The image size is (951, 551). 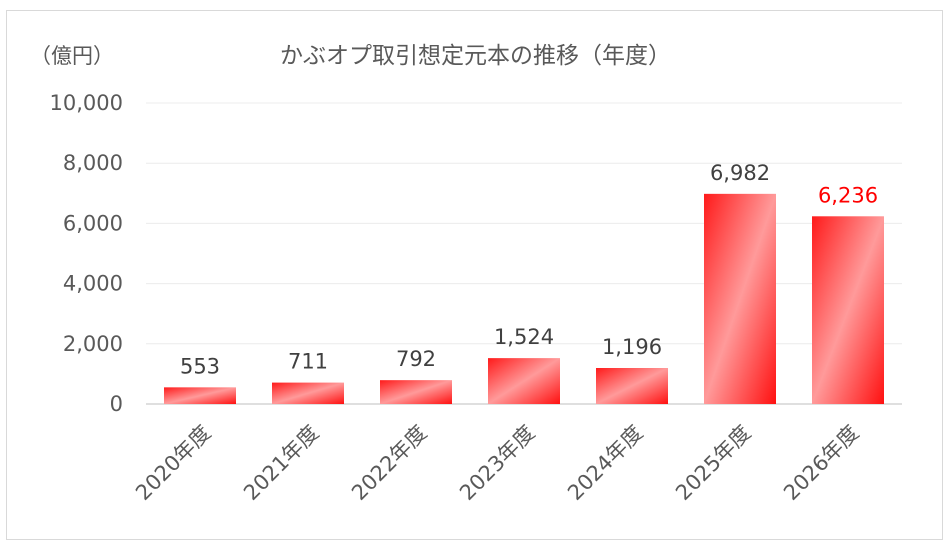 I want to click on data-label: 711, so click(x=308, y=362).